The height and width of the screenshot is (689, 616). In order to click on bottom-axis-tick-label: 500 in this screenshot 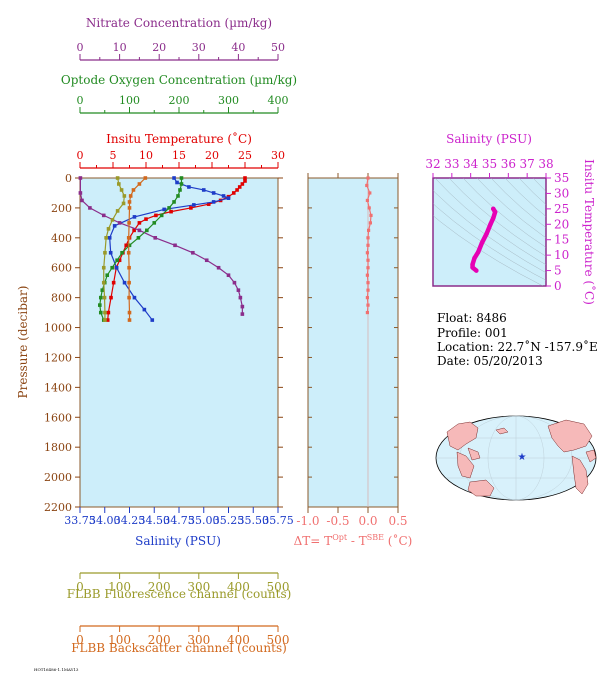, I will do `click(278, 587)`.